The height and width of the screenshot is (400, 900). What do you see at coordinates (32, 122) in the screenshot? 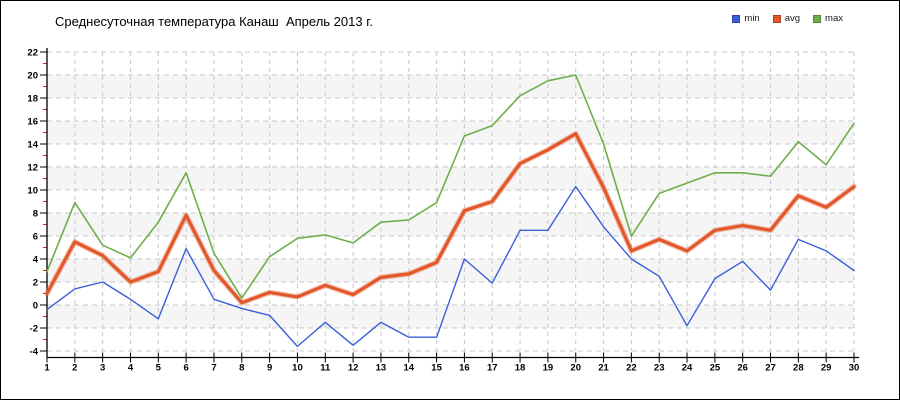
I see `y-tick-label: 16` at bounding box center [32, 122].